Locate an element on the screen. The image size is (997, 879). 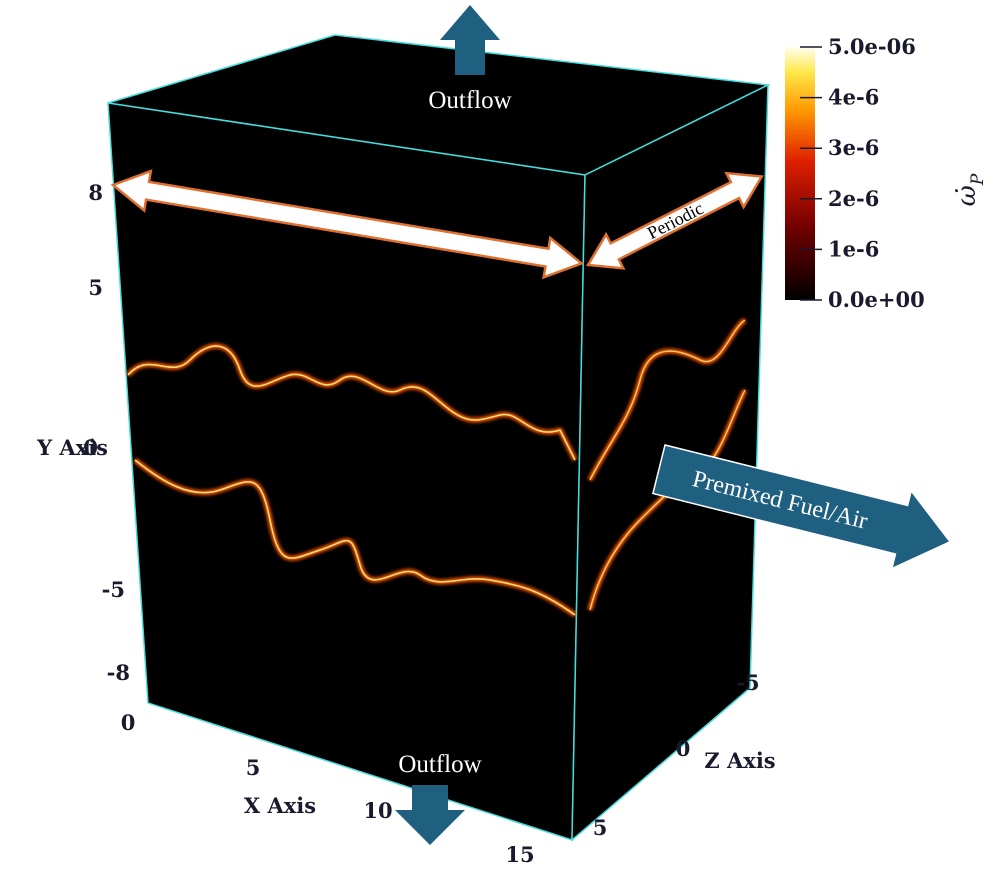
y-axis-label: Y Axis is located at coordinates (72, 447).